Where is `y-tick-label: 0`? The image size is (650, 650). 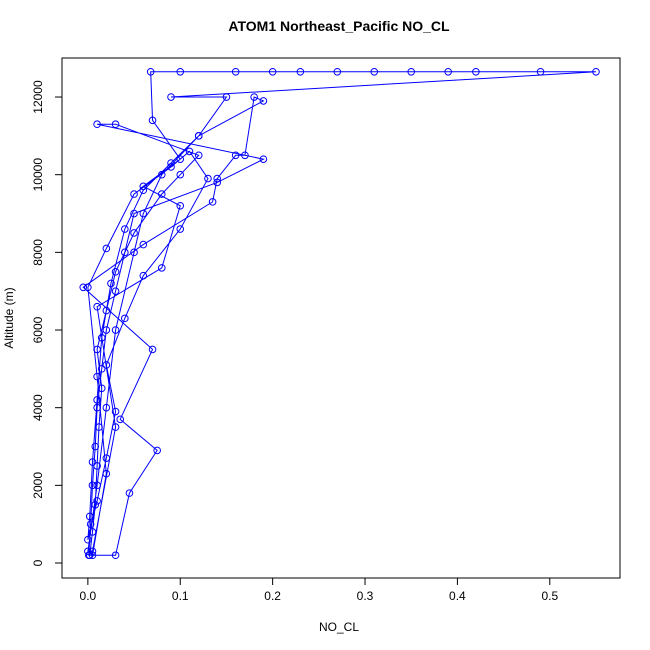 y-tick-label: 0 is located at coordinates (38, 562).